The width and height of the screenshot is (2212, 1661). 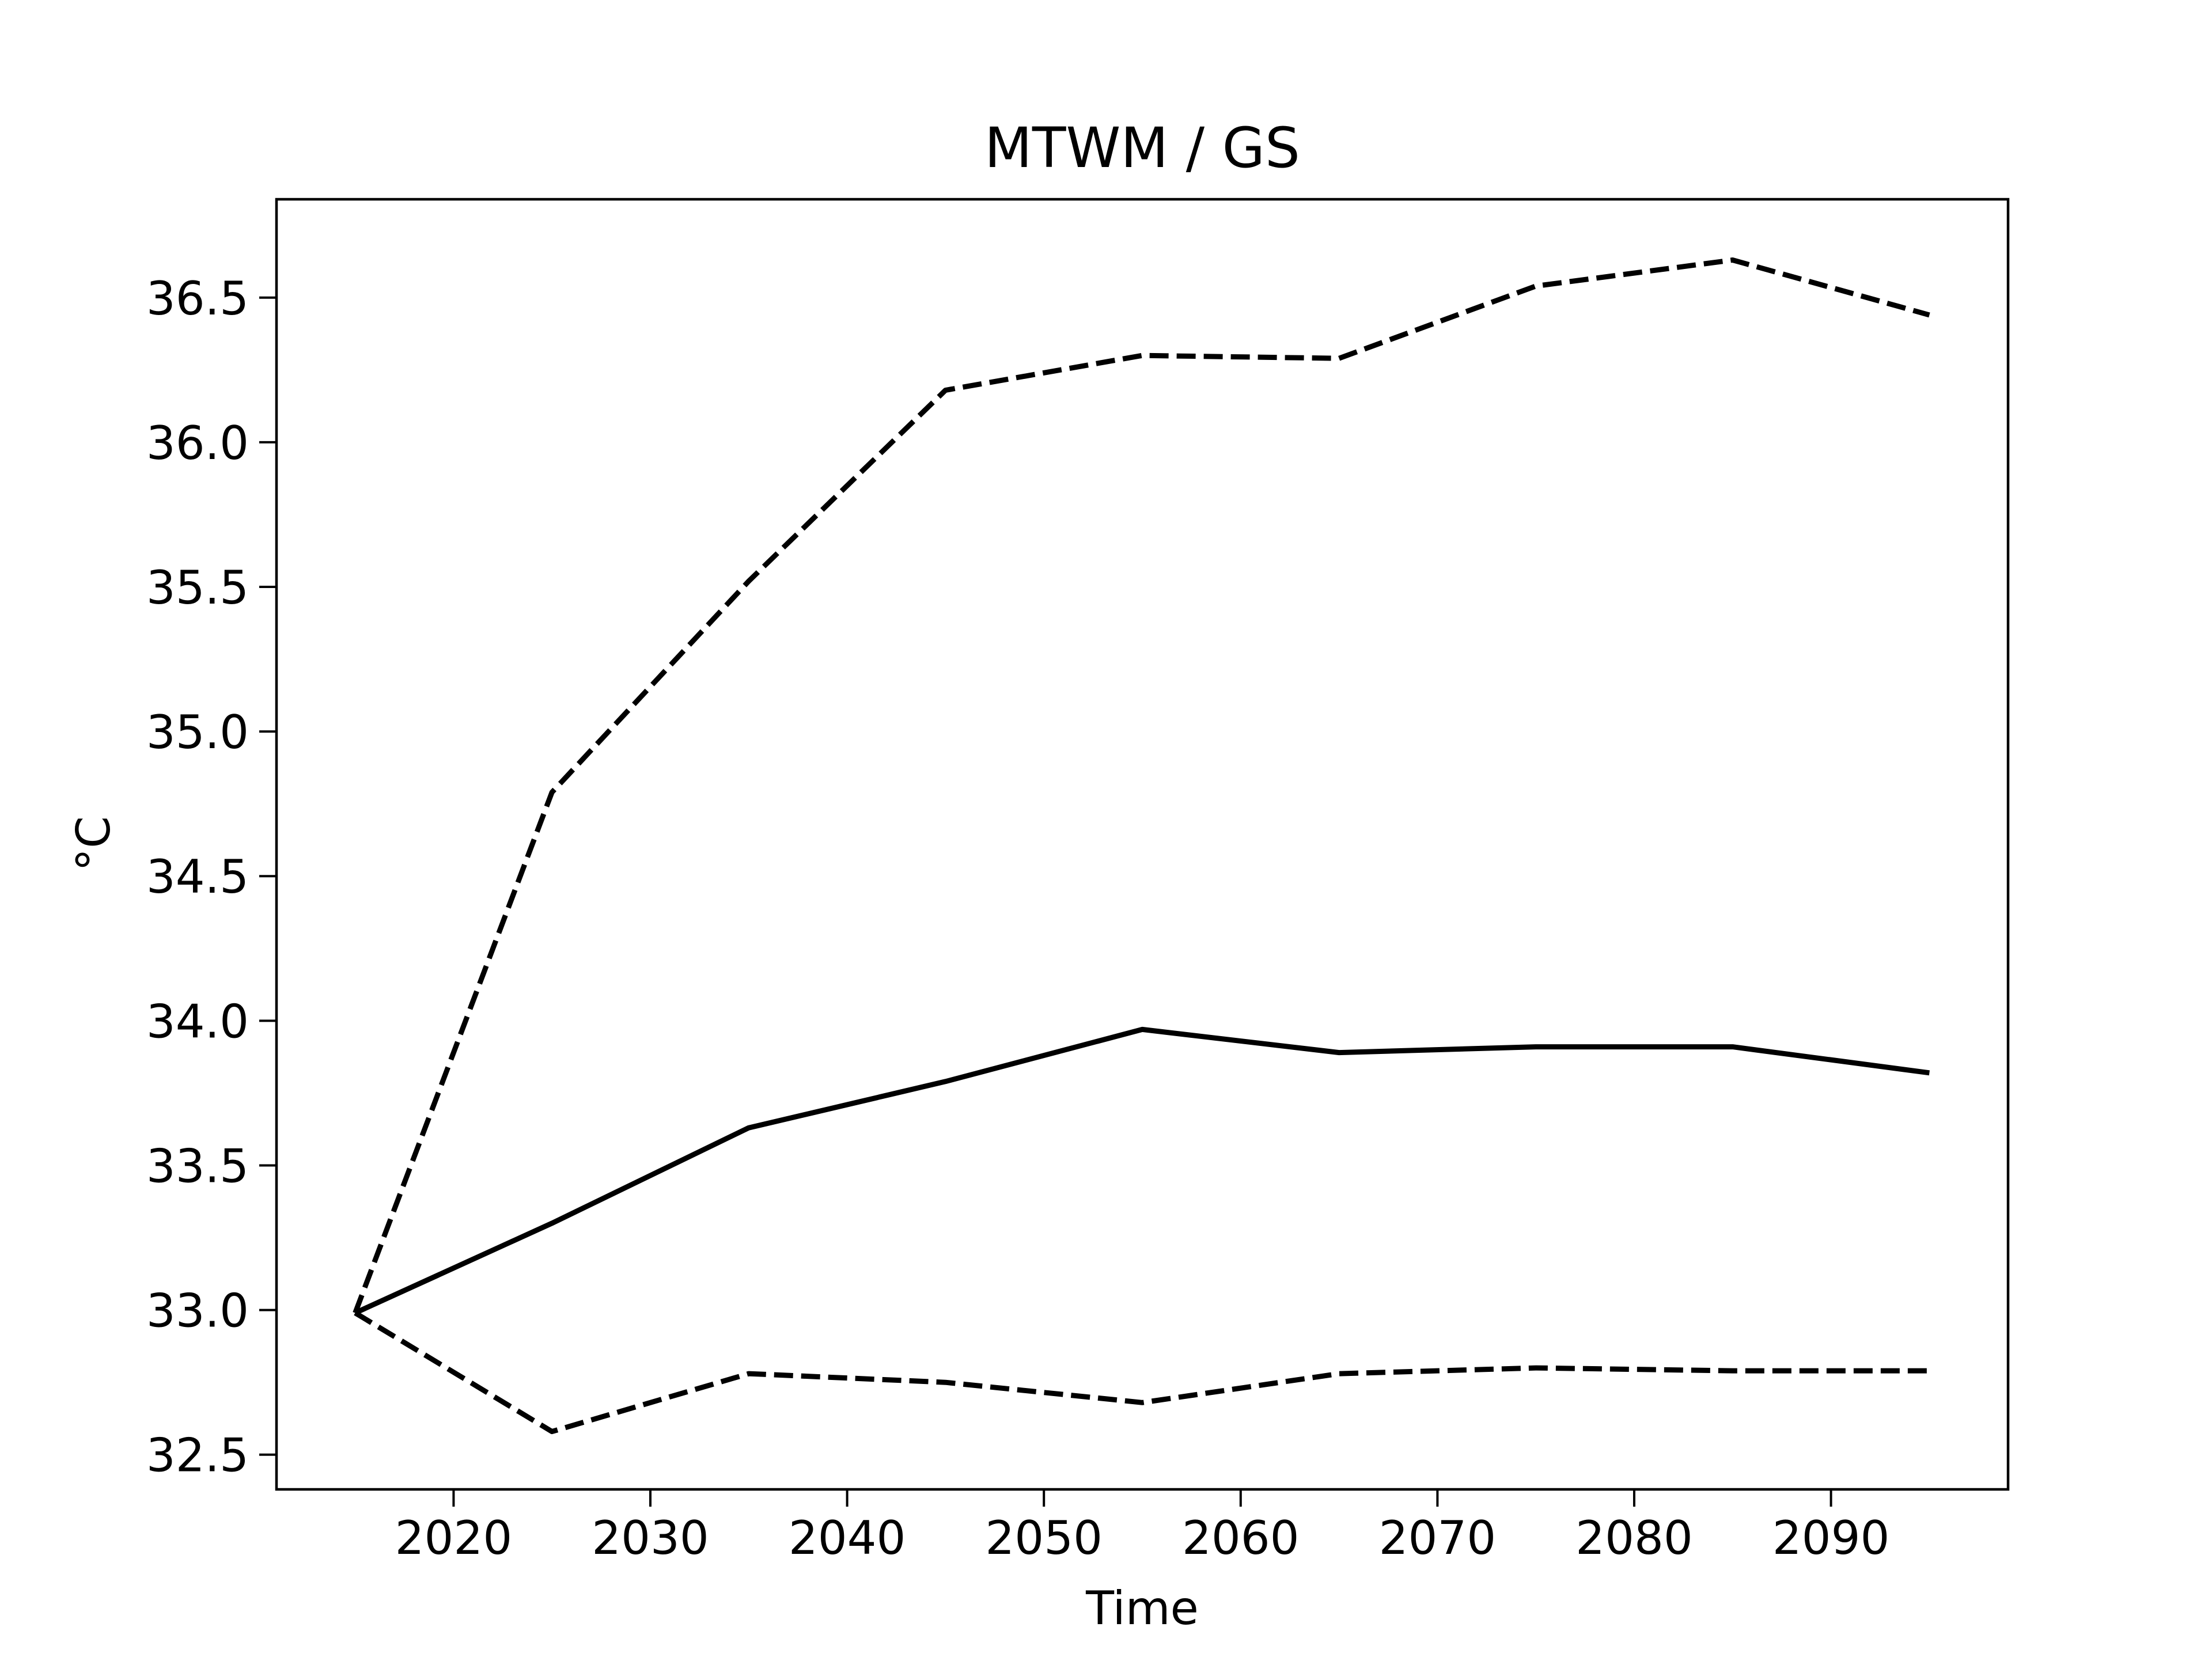 I want to click on x-tick-label: 2070, so click(x=1438, y=1538).